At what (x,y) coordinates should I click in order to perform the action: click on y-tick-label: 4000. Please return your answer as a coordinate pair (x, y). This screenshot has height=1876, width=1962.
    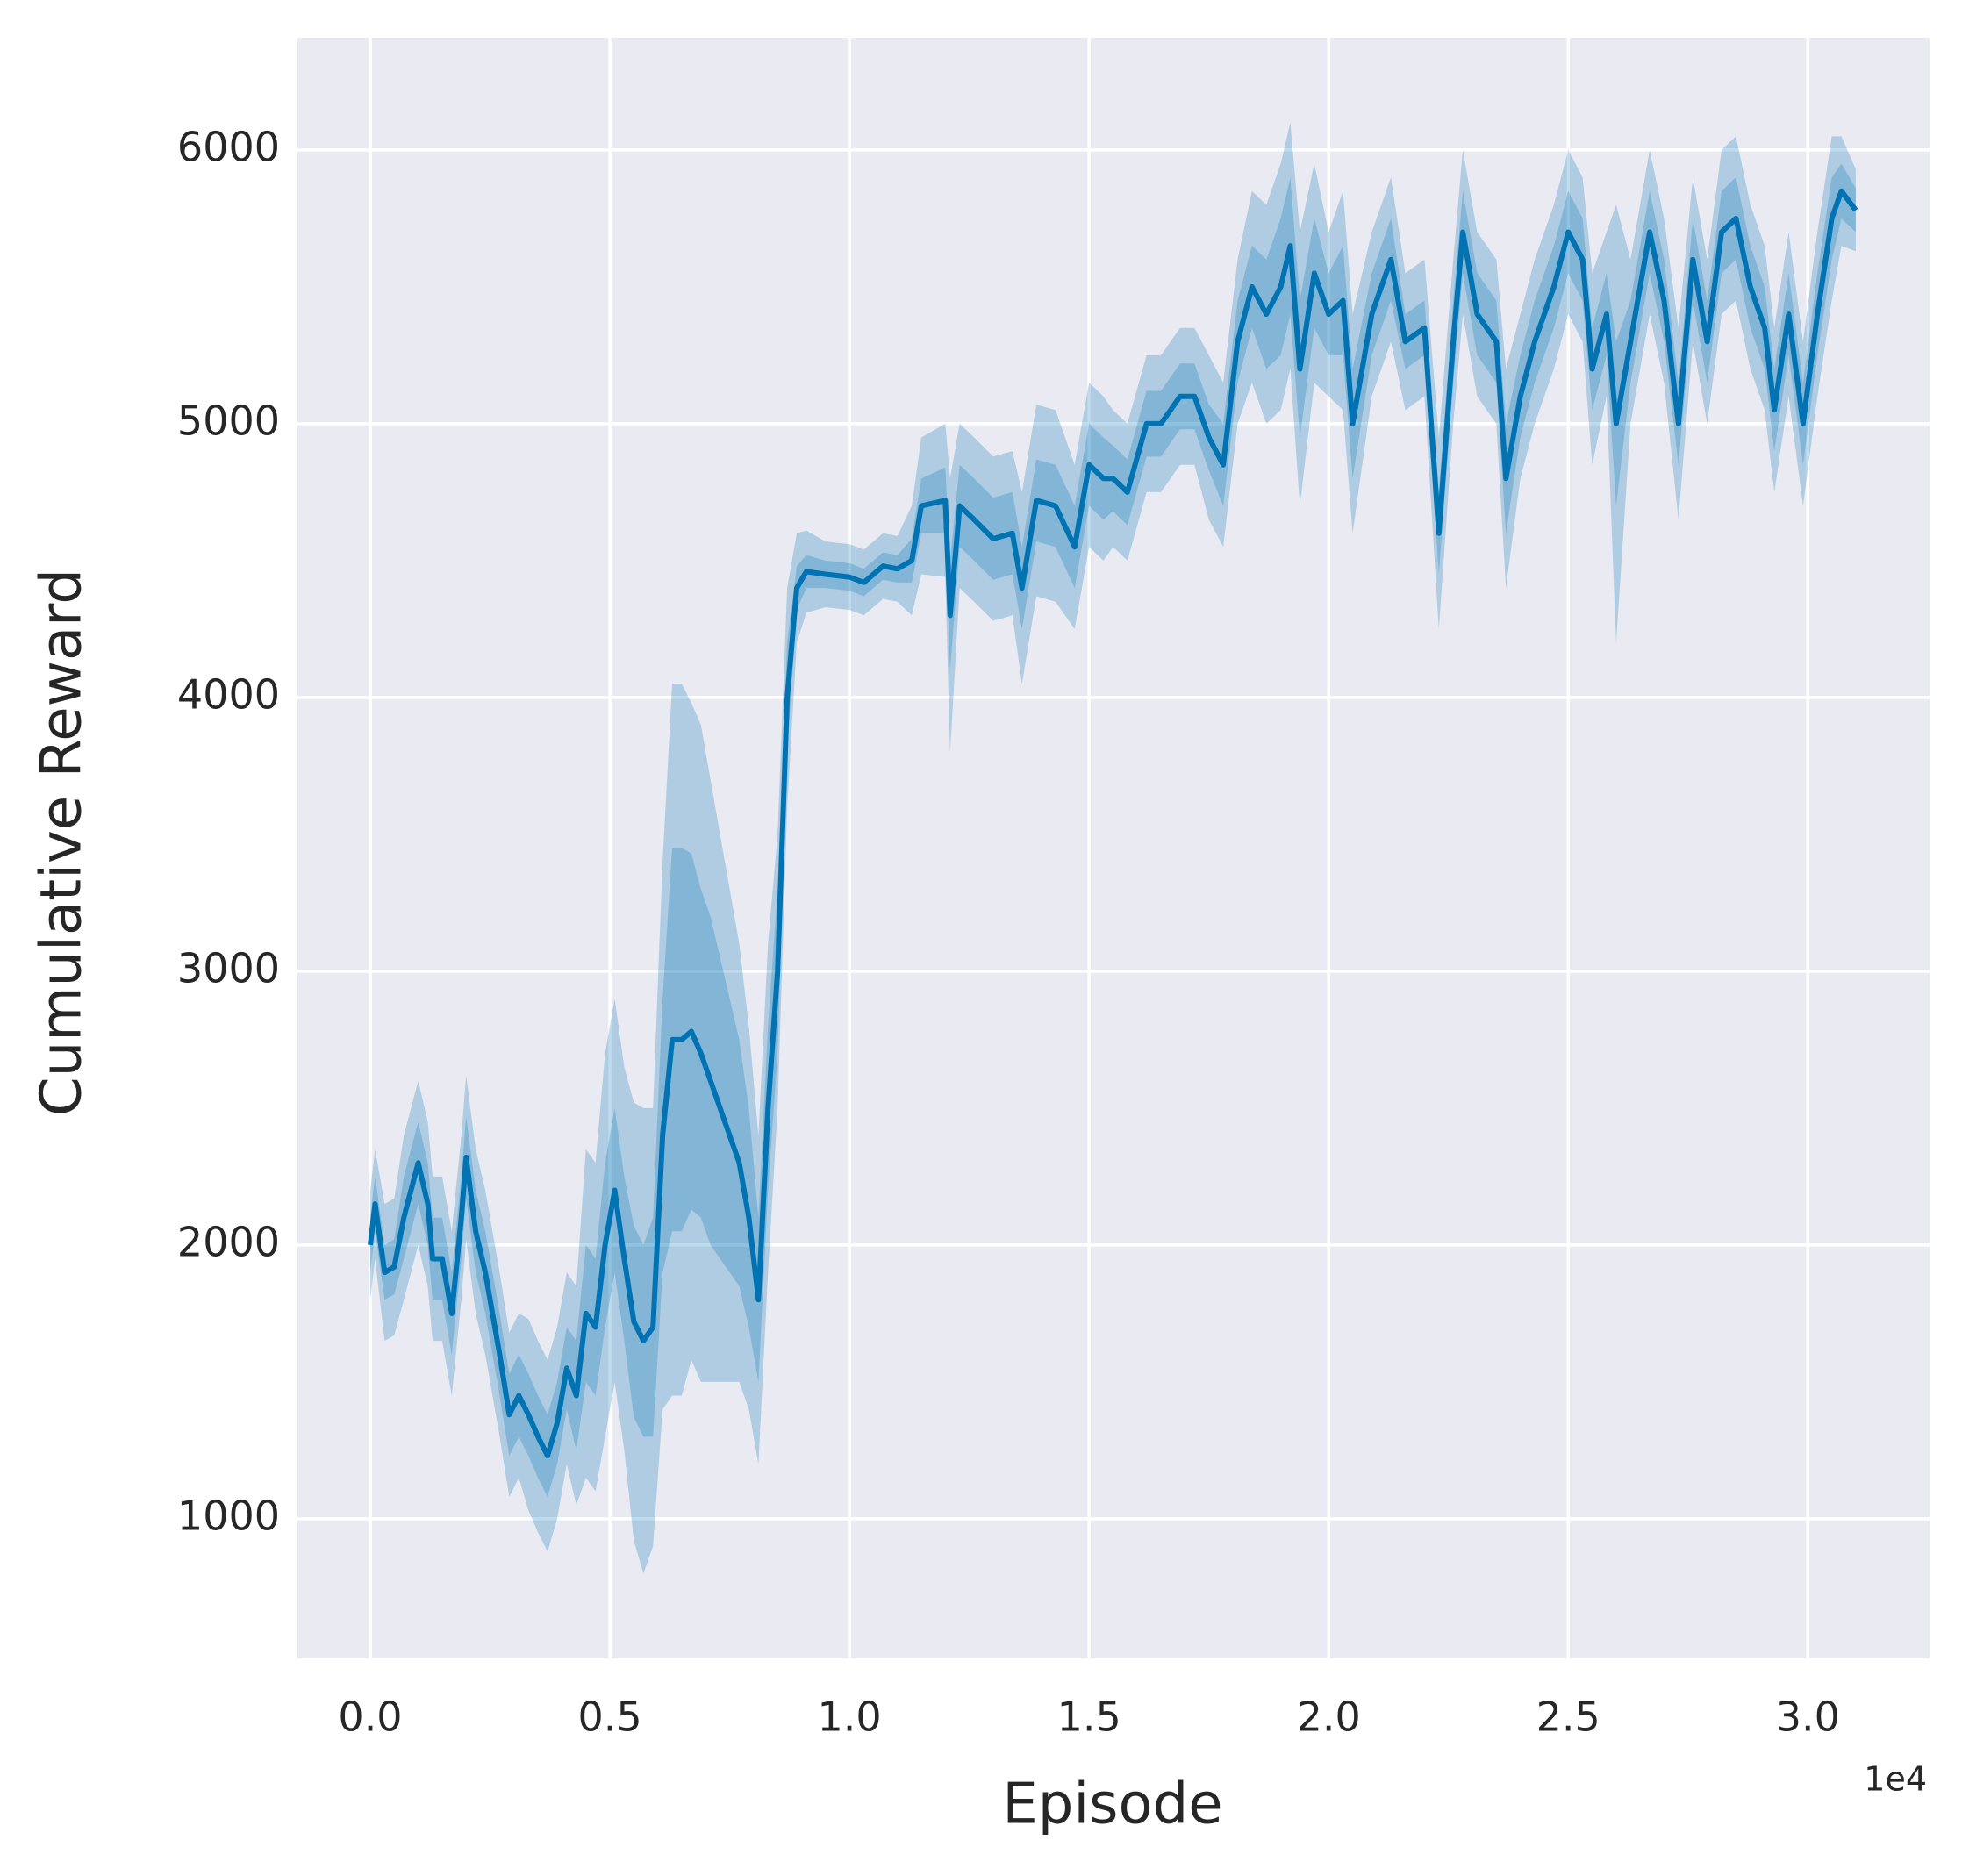
    Looking at the image, I should click on (228, 694).